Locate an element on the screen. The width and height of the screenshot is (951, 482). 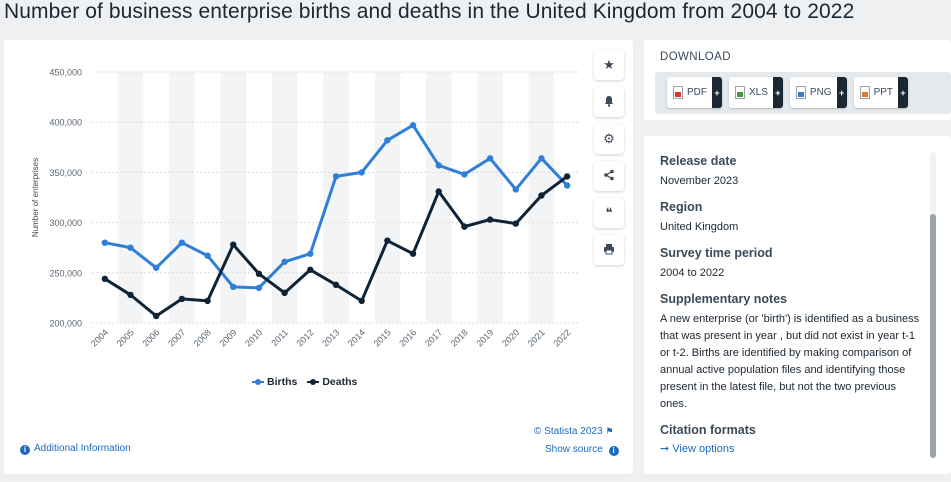
y-tick-label: 350,000 is located at coordinates (65, 173).